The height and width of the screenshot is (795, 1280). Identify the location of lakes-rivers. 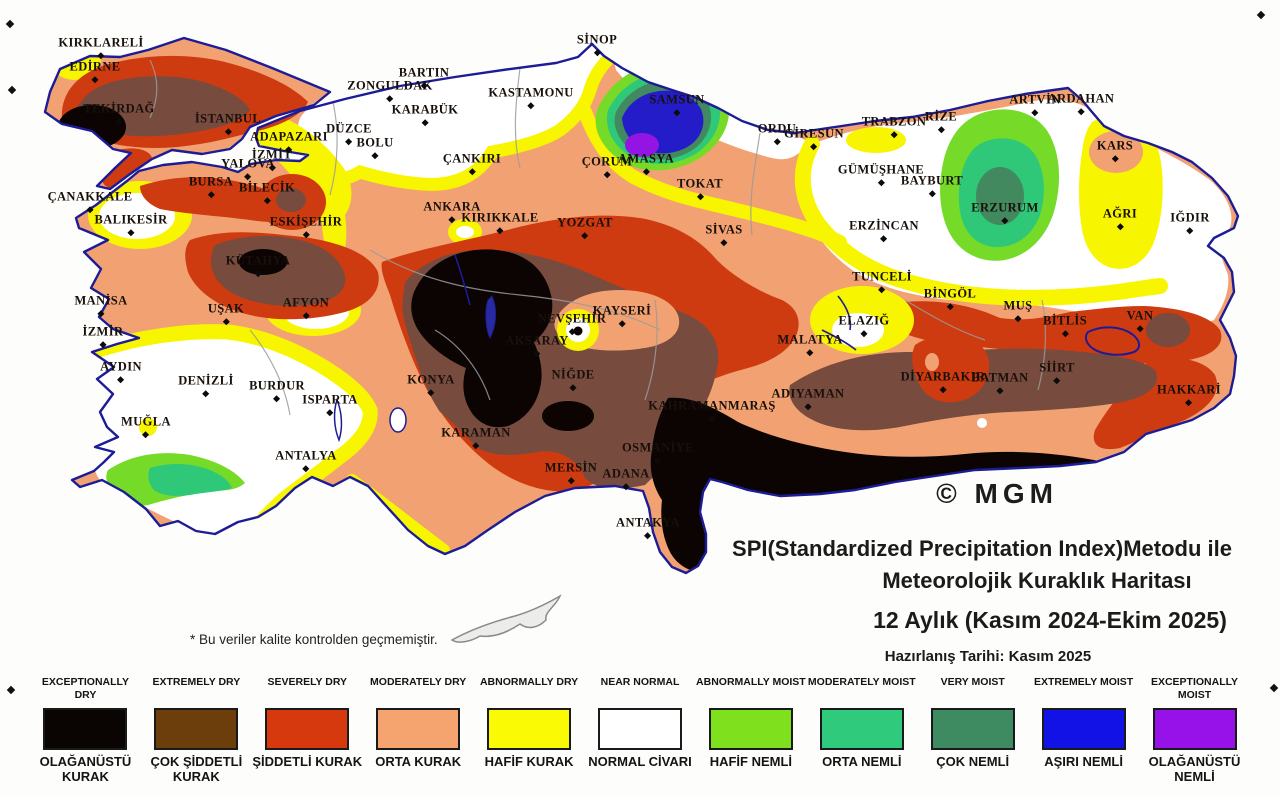
(736, 348).